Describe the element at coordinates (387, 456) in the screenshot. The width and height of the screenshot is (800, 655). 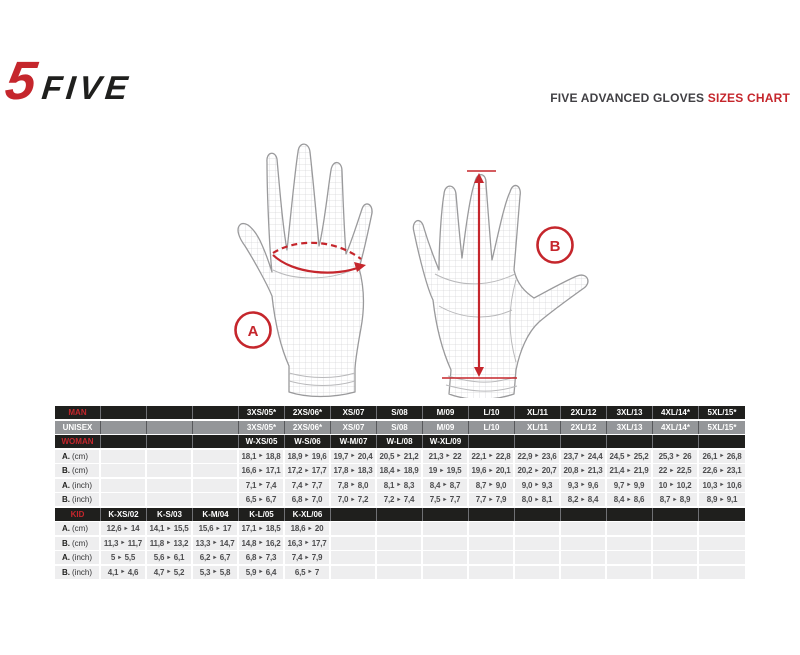
I see `range-min: 20,5` at that location.